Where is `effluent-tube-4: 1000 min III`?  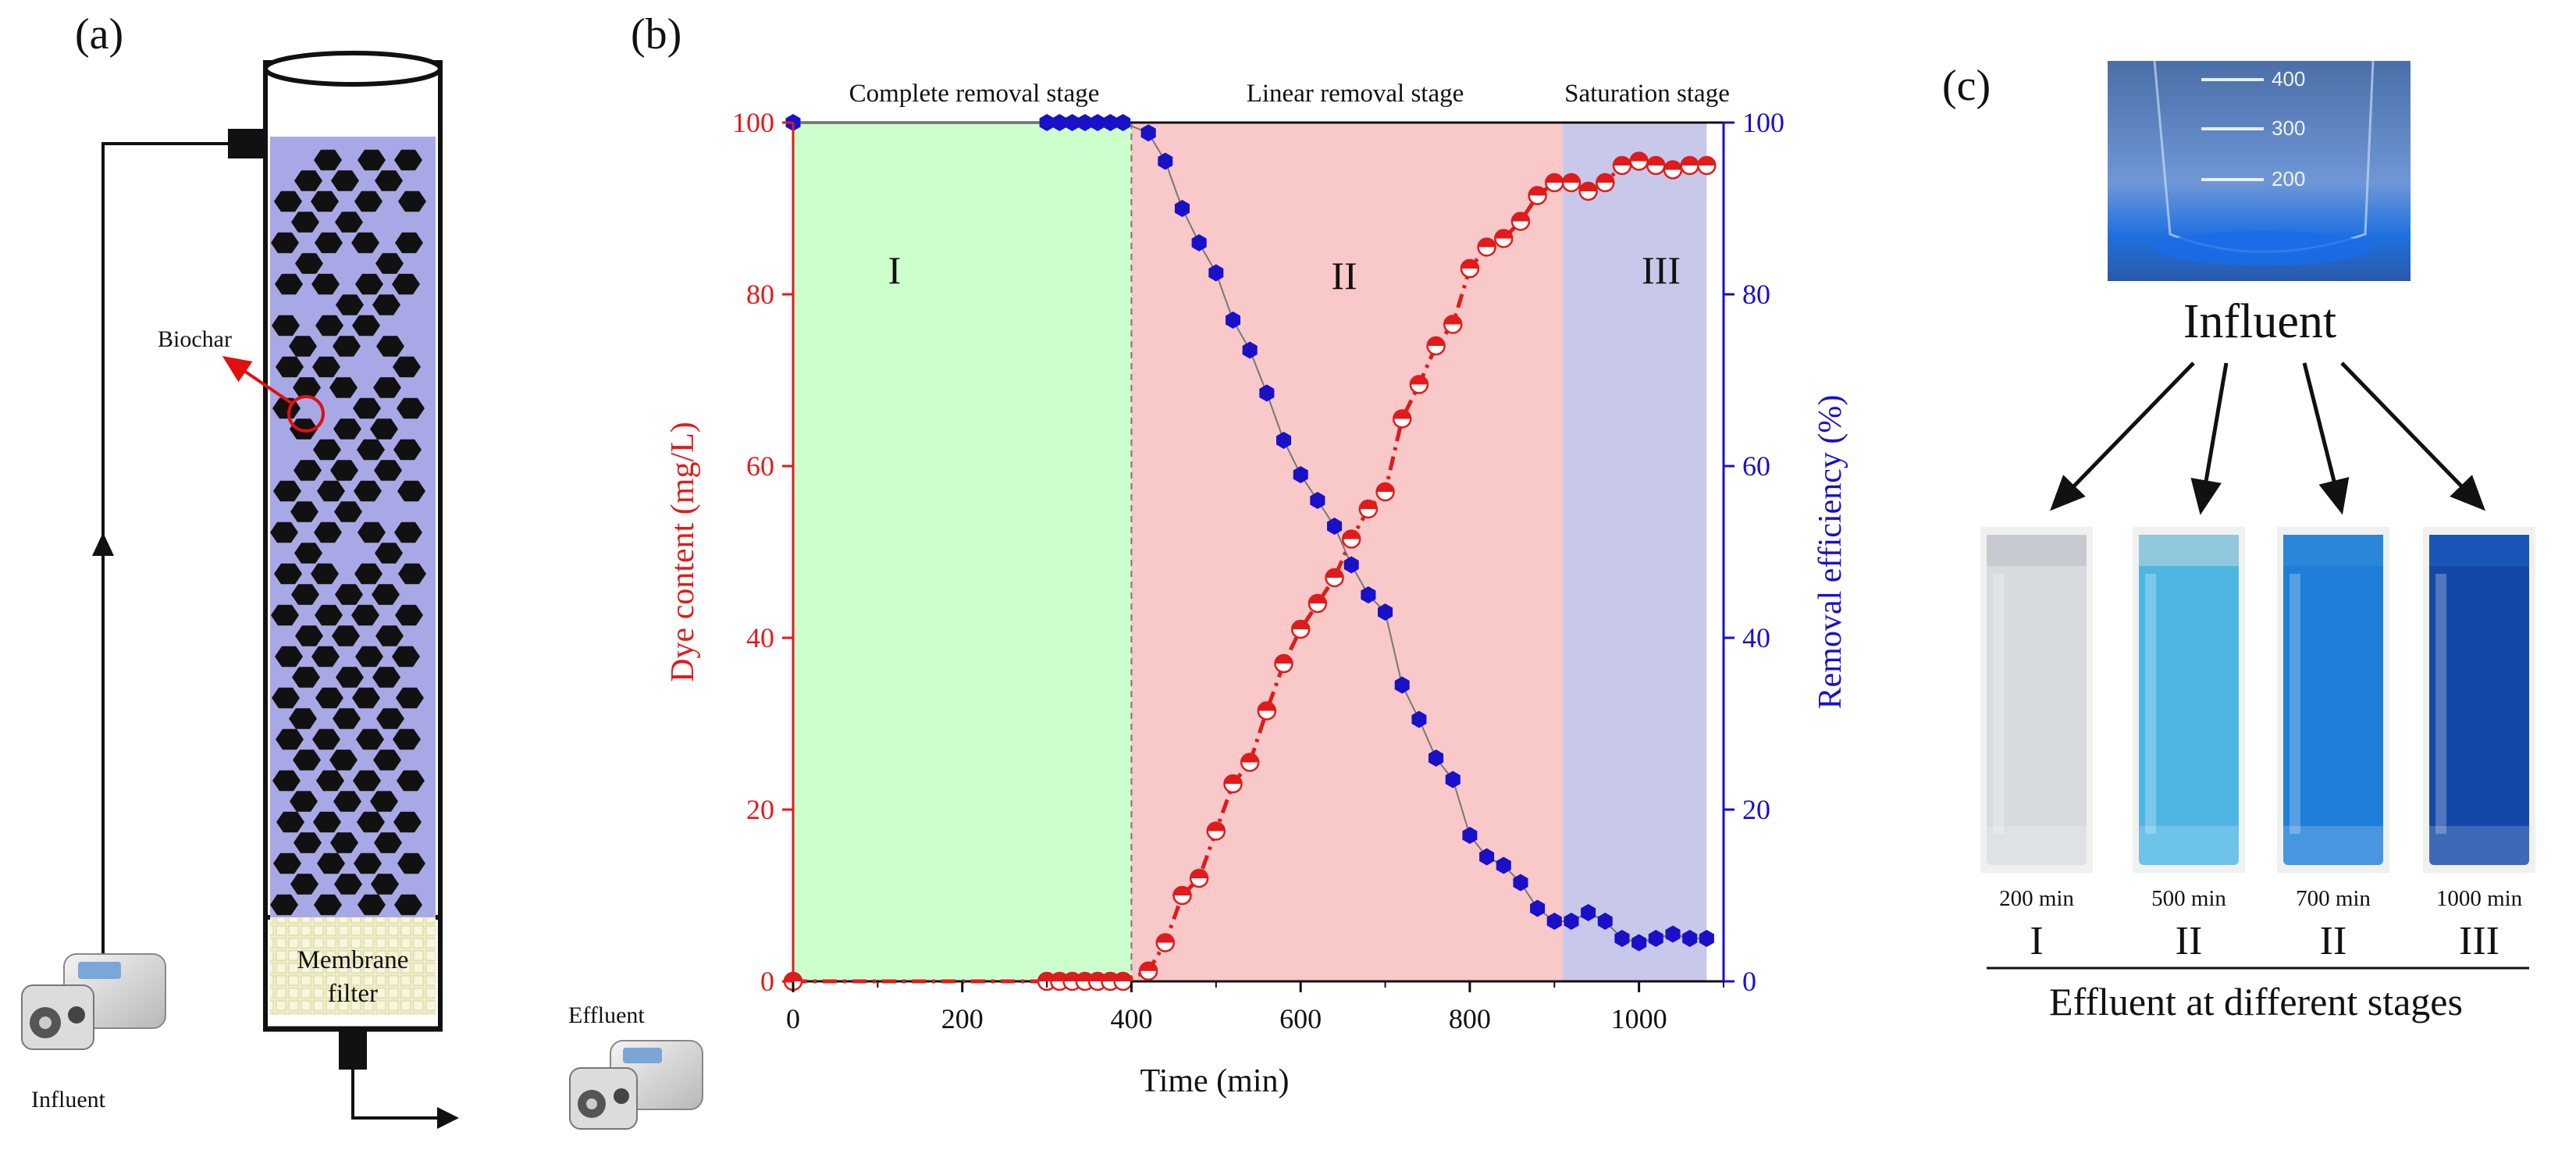
effluent-tube-4: 1000 min III is located at coordinates (2479, 745).